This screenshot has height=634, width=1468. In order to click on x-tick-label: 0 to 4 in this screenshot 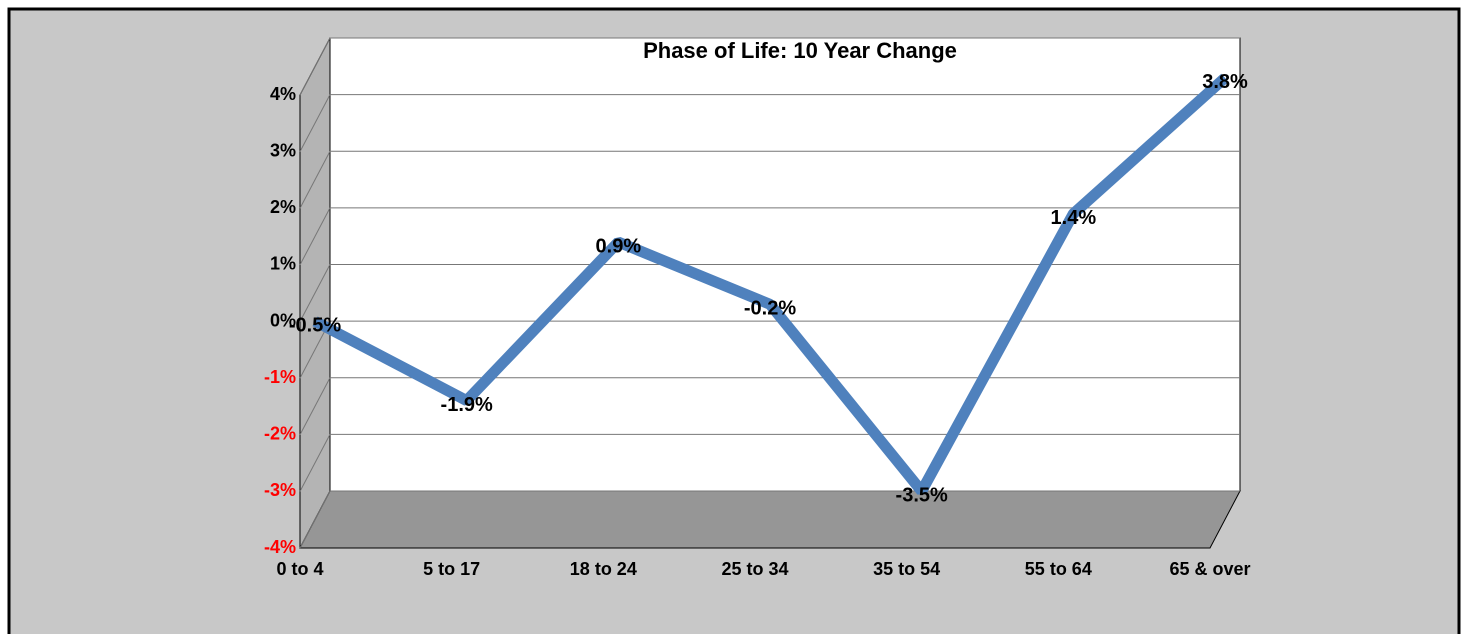, I will do `click(299, 569)`.